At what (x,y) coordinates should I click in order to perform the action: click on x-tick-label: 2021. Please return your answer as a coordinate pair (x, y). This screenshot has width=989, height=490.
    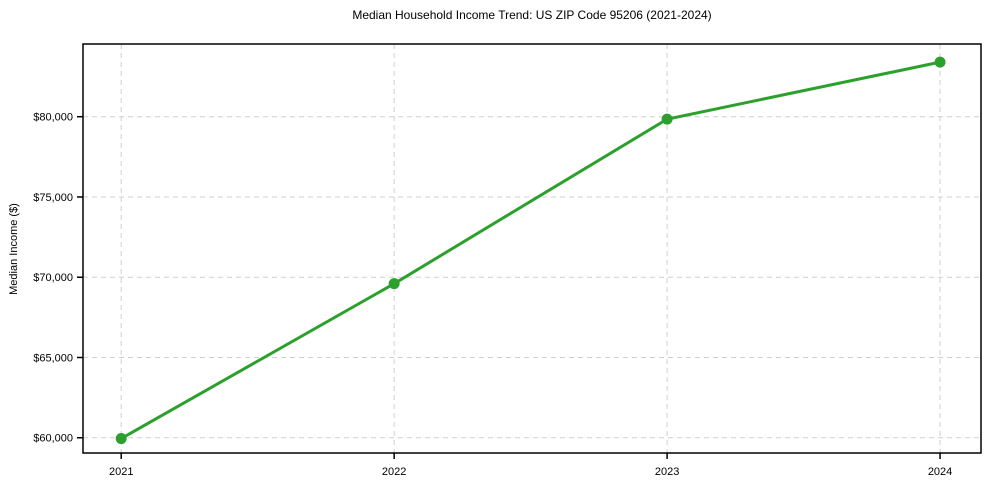
    Looking at the image, I should click on (121, 472).